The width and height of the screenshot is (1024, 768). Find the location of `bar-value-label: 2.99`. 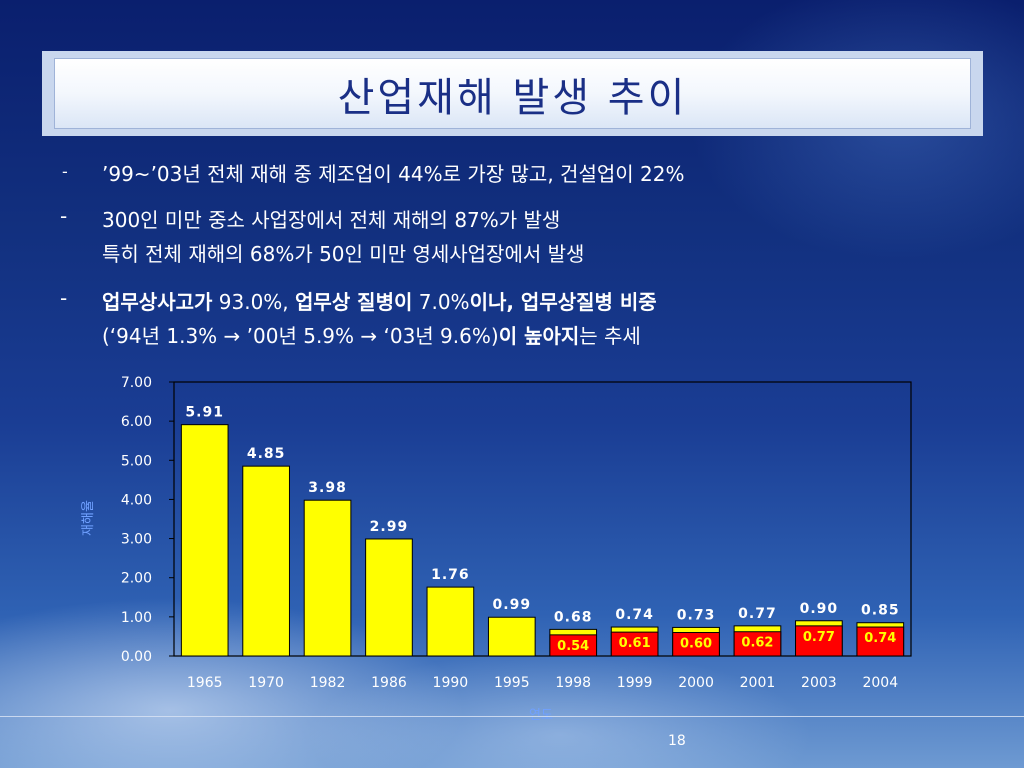

bar-value-label: 2.99 is located at coordinates (389, 527).